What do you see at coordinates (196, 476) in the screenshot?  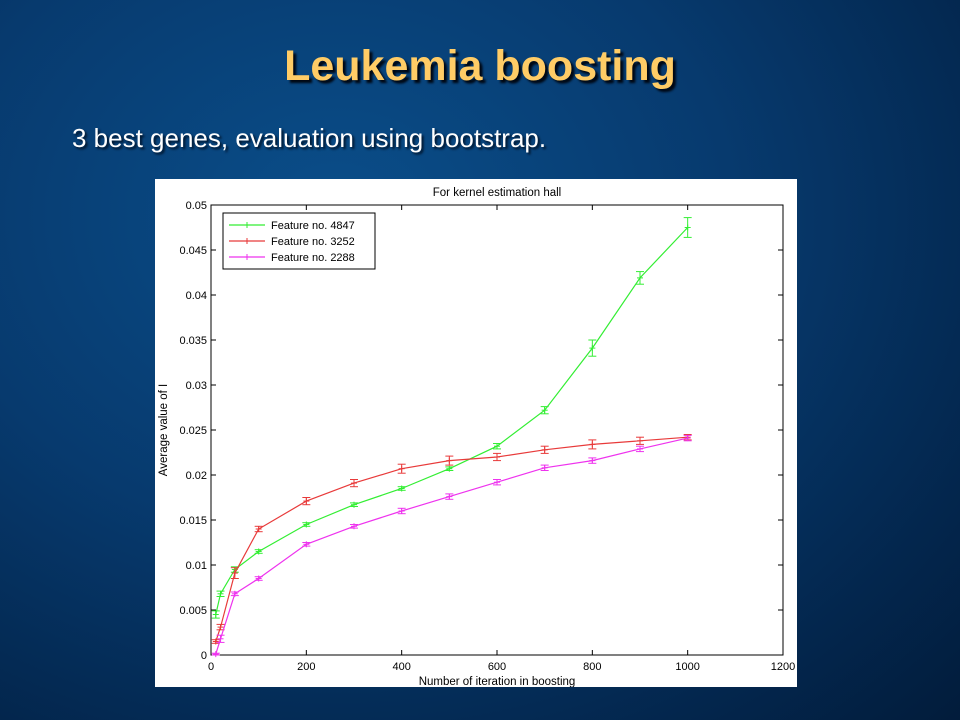 I see `y-tick-label: 0.02` at bounding box center [196, 476].